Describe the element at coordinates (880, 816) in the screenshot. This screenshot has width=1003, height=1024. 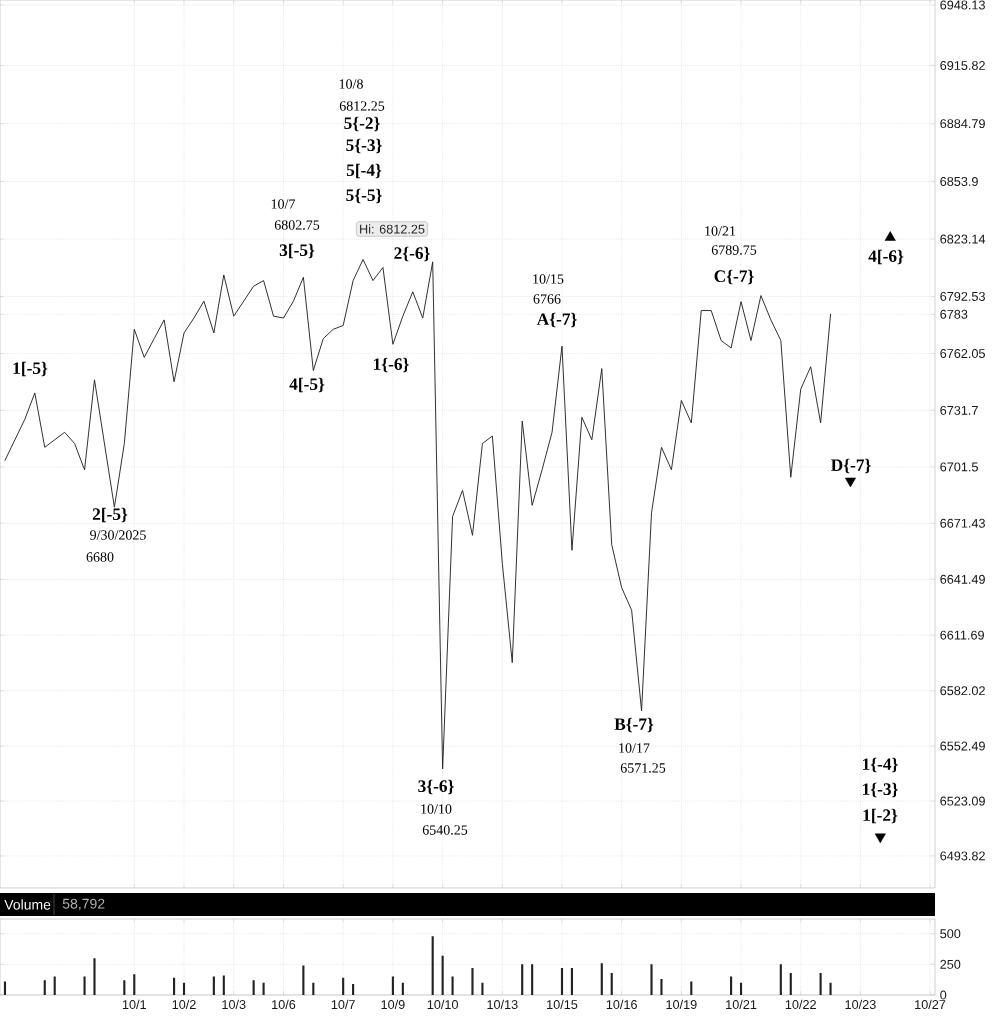
I see `annotation: 1[-2}` at that location.